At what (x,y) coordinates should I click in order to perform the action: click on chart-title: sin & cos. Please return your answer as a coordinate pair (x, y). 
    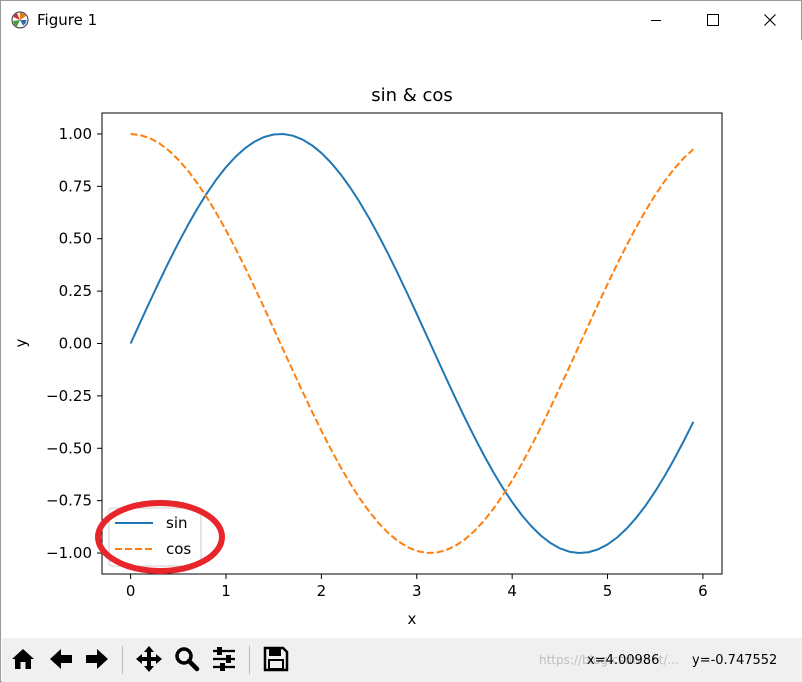
    Looking at the image, I should click on (412, 95).